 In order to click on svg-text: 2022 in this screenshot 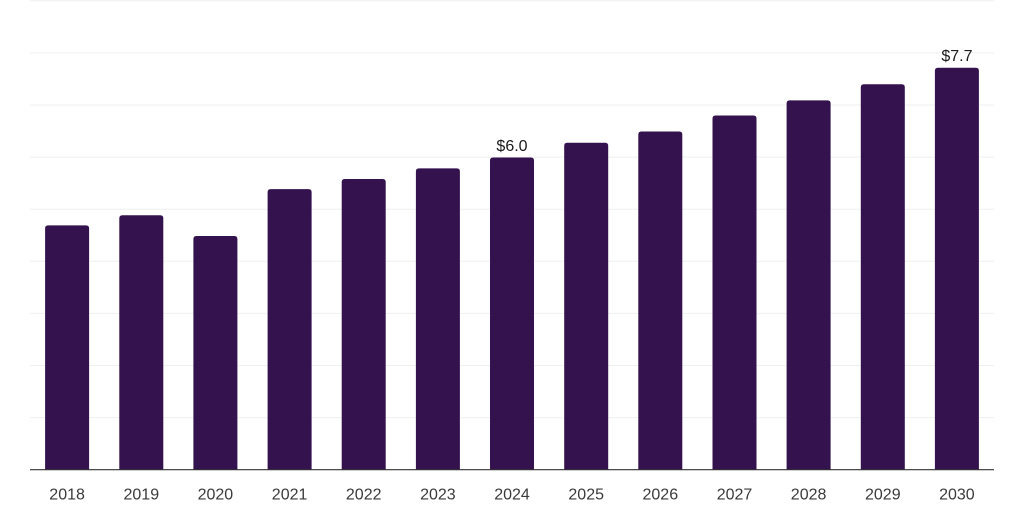, I will do `click(364, 495)`.